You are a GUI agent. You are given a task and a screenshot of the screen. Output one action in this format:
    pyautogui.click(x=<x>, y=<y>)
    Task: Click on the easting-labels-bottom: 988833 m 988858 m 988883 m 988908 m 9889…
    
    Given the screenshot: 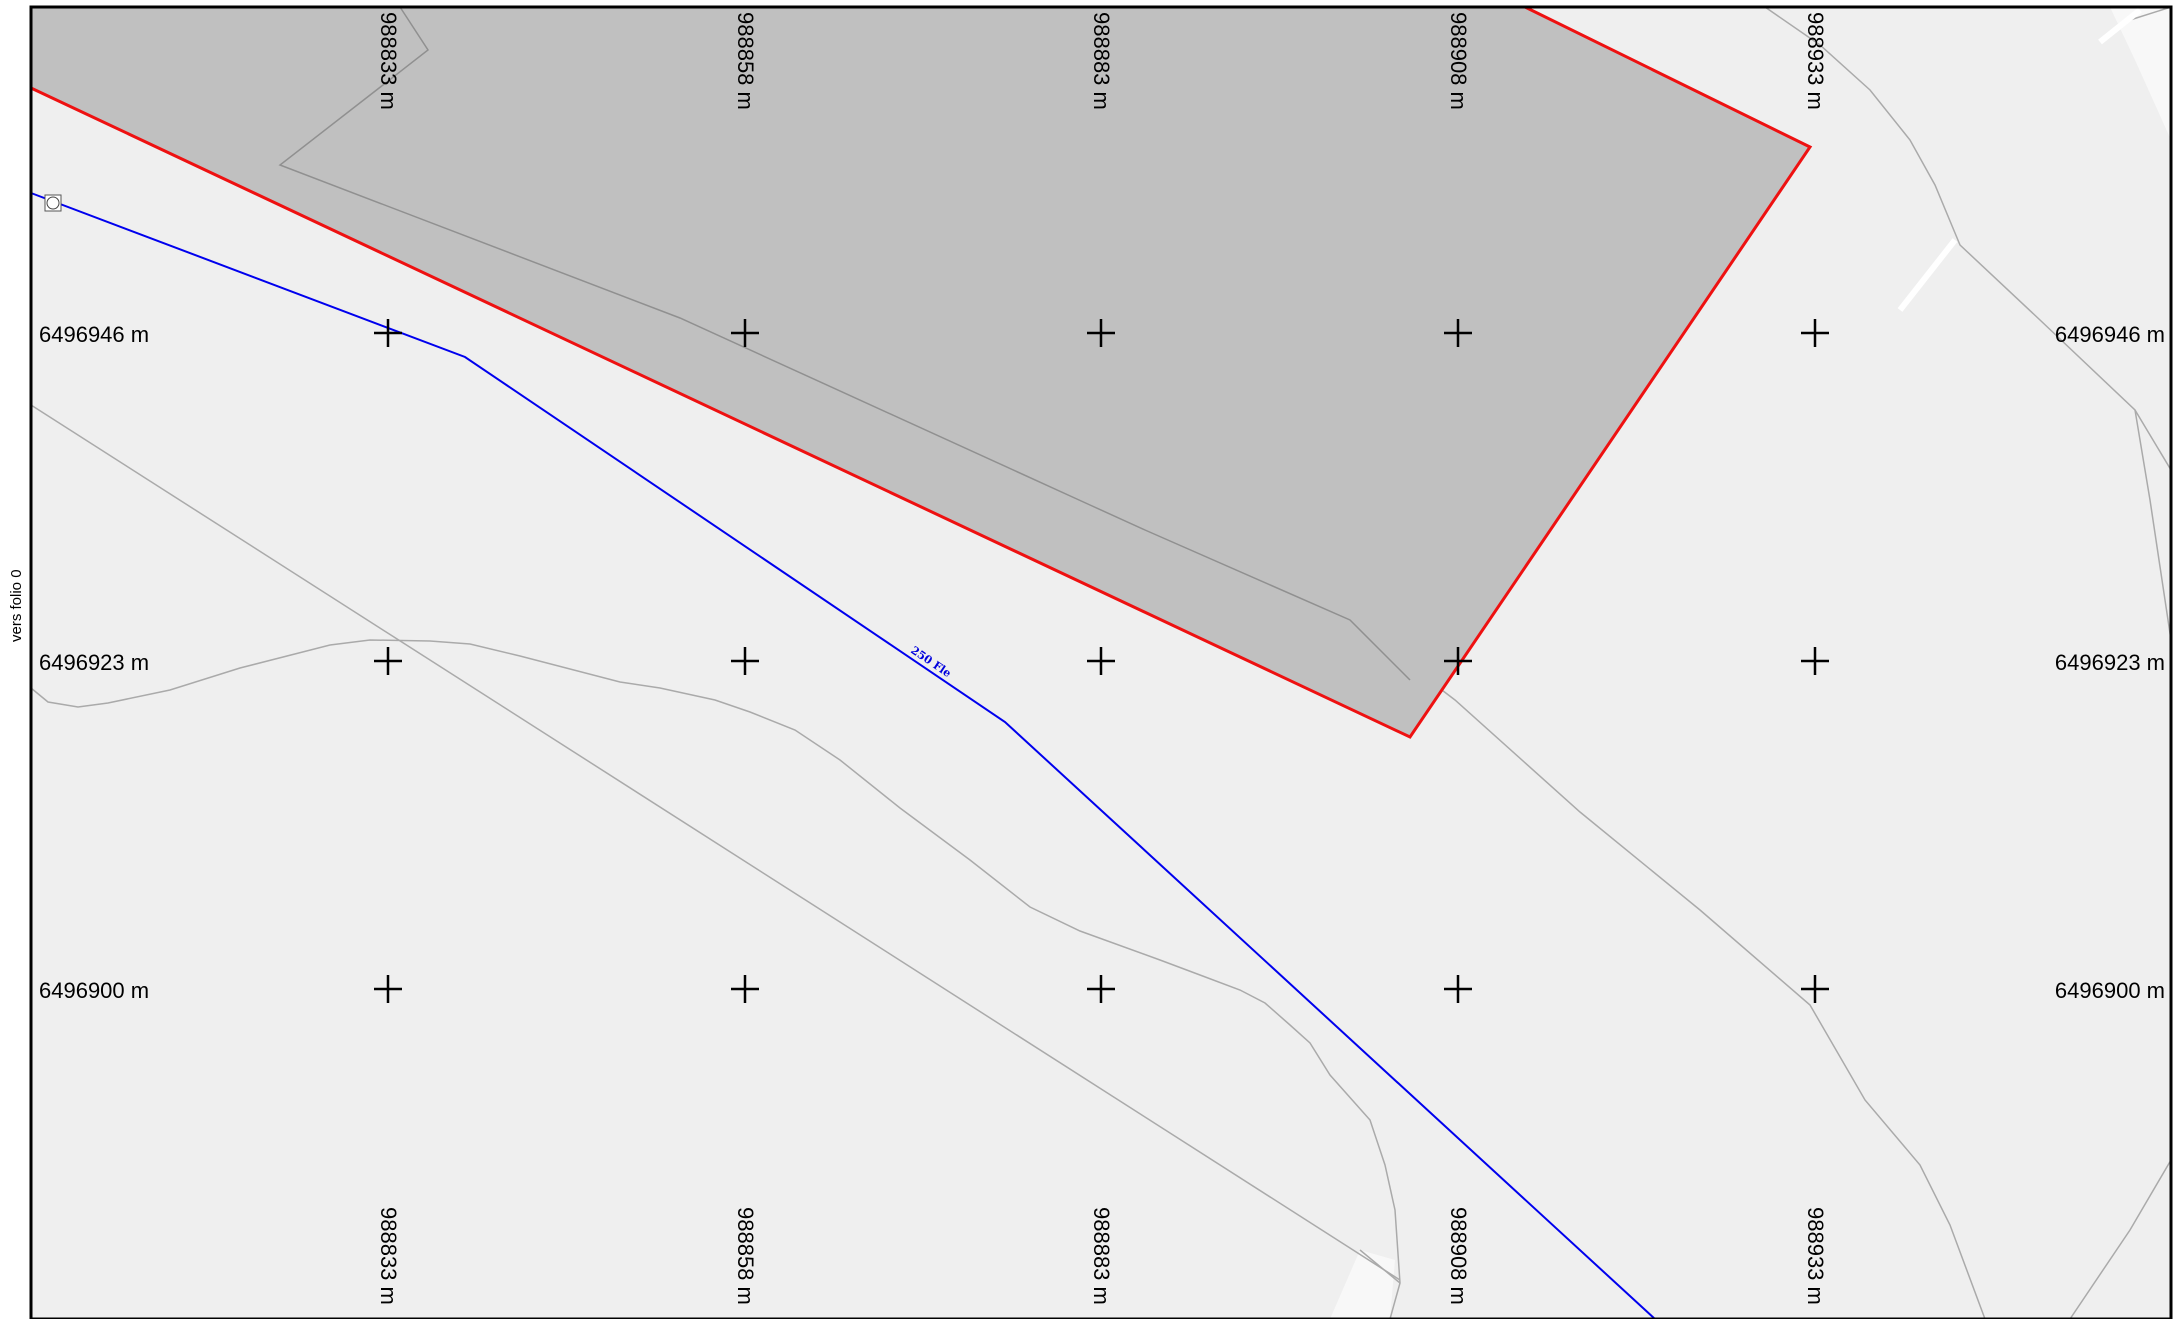 What is the action you would take?
    pyautogui.click(x=1102, y=1256)
    